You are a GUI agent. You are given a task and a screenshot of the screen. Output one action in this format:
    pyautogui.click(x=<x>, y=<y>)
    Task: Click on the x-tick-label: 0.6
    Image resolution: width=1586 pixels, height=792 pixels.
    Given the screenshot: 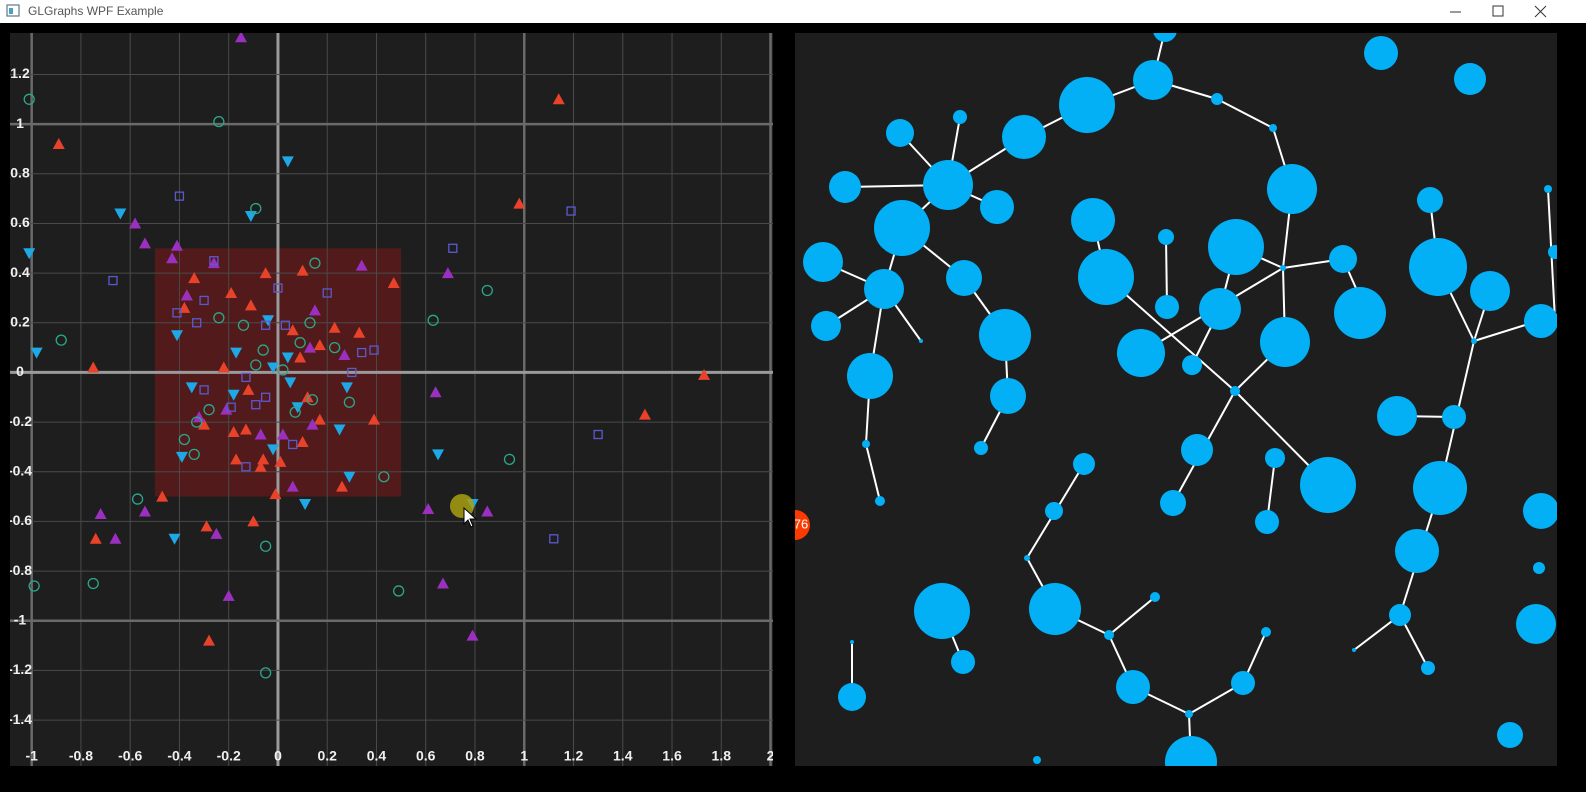 What is the action you would take?
    pyautogui.click(x=426, y=756)
    